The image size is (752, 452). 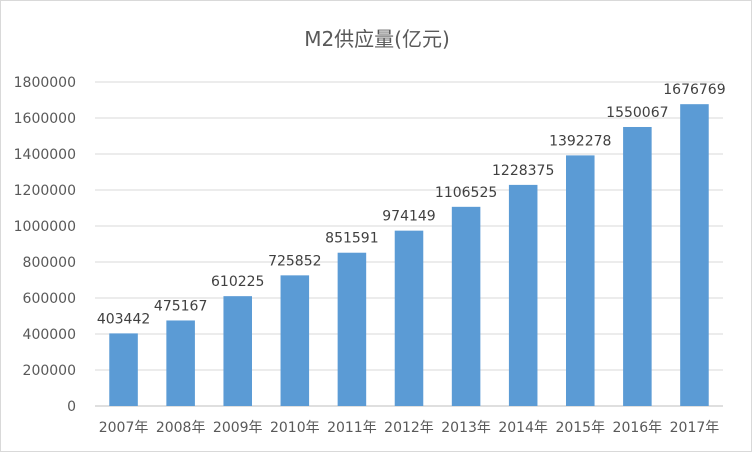 What do you see at coordinates (295, 428) in the screenshot?
I see `x-tick-label: 2010年` at bounding box center [295, 428].